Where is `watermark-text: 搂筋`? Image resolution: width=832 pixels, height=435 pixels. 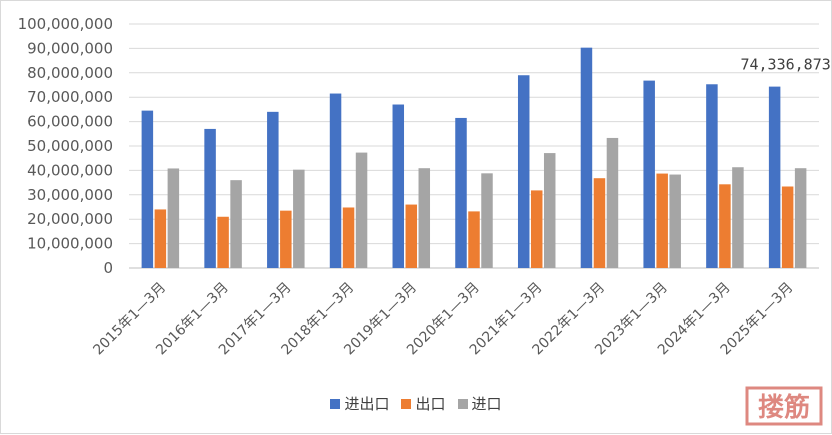
watermark-text: 搂筋 is located at coordinates (784, 407).